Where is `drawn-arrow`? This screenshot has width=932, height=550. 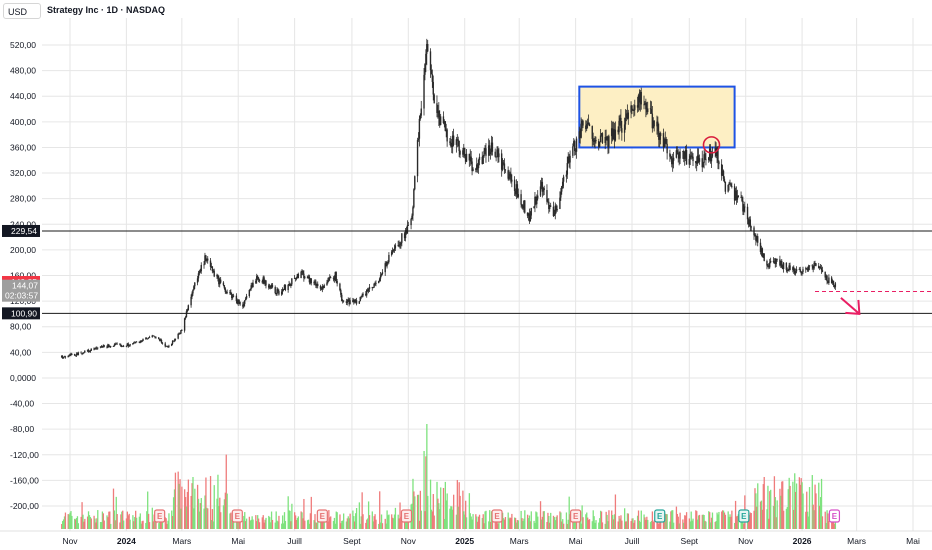 drawn-arrow is located at coordinates (850, 306).